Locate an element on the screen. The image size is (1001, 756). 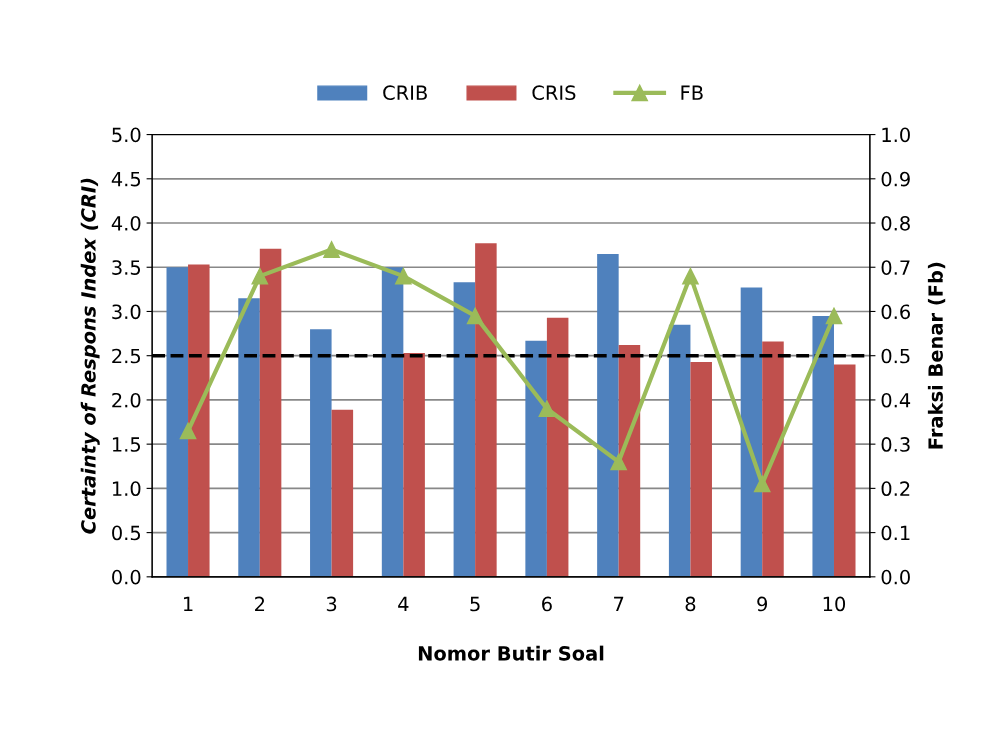
legend-label: CRIS is located at coordinates (554, 93).